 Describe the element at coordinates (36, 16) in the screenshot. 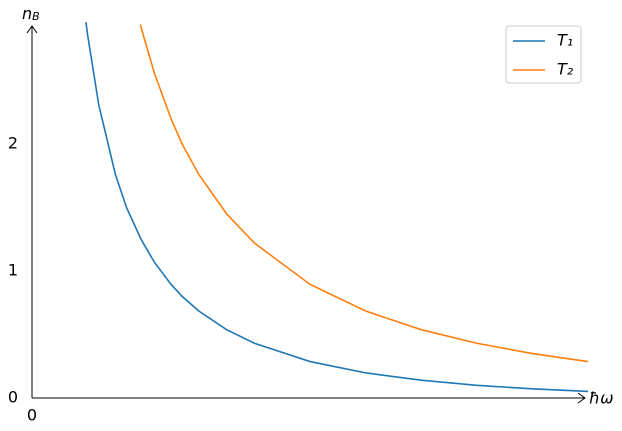

I see `y-axis-label-sub: B` at that location.